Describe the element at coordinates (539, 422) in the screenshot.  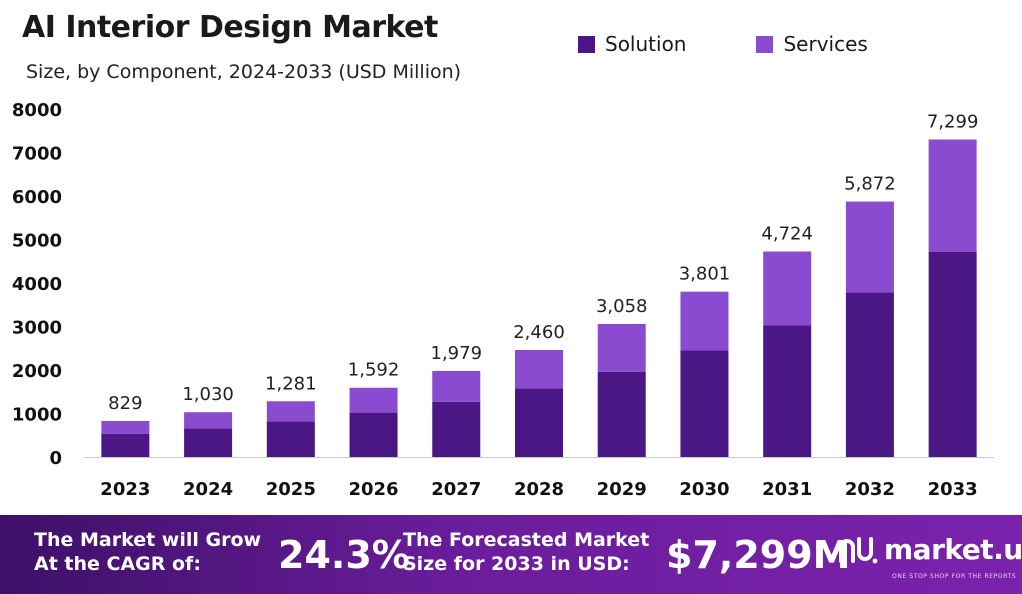
I see `bar-solution-2028` at that location.